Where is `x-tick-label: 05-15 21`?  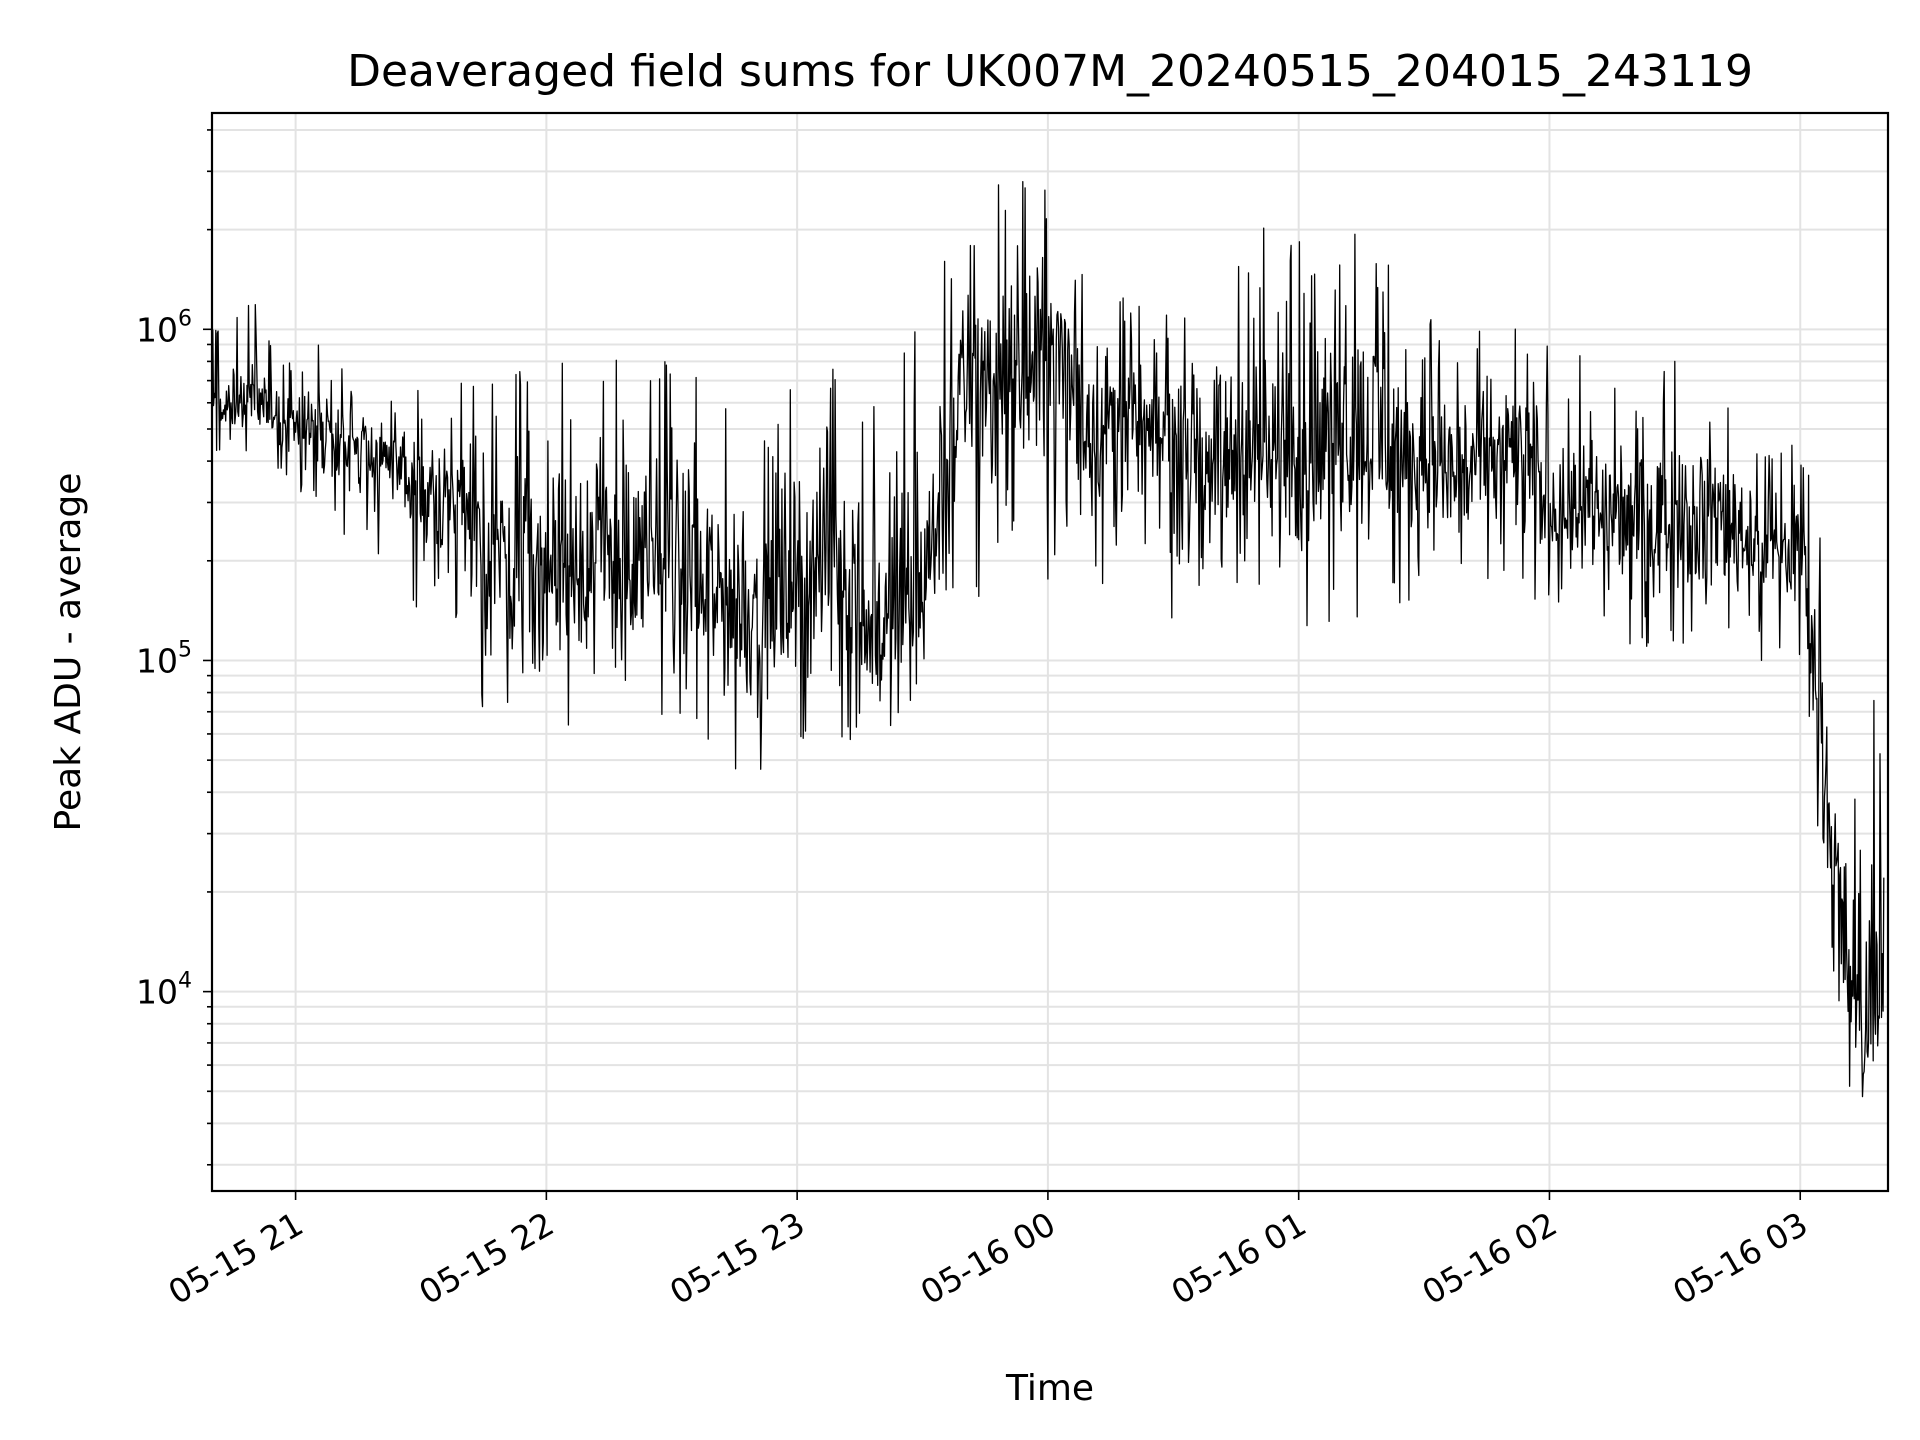 x-tick-label: 05-15 21 is located at coordinates (236, 1258).